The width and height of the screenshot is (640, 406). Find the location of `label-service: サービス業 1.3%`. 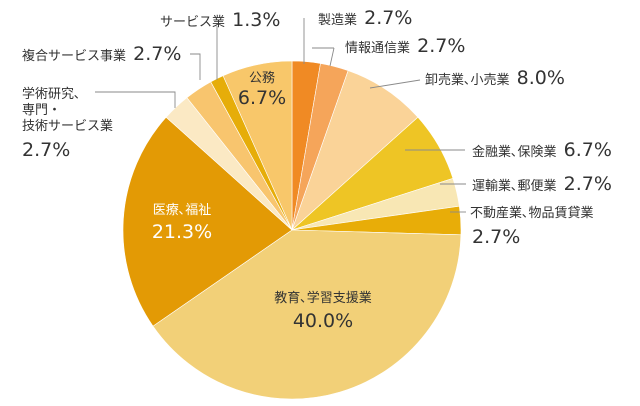

label-service: サービス業 1.3% is located at coordinates (220, 20).